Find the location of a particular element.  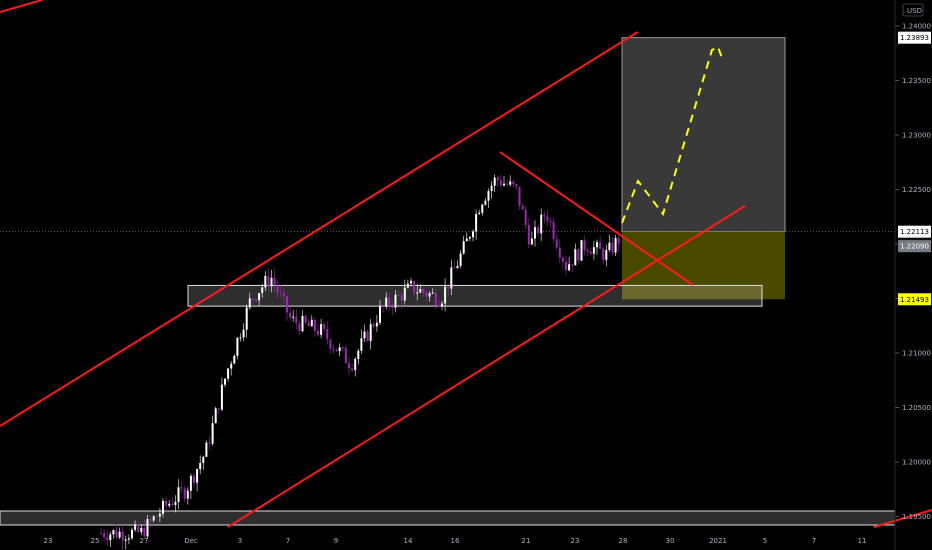

price-tick-label: 1.23000 is located at coordinates (916, 136).